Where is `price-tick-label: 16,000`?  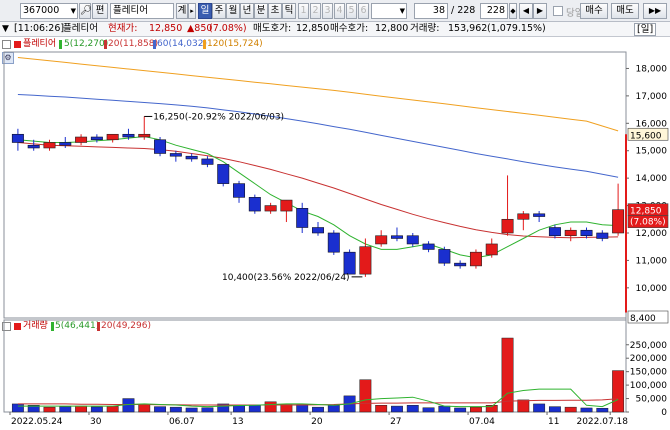
price-tick-label: 16,000 is located at coordinates (652, 124).